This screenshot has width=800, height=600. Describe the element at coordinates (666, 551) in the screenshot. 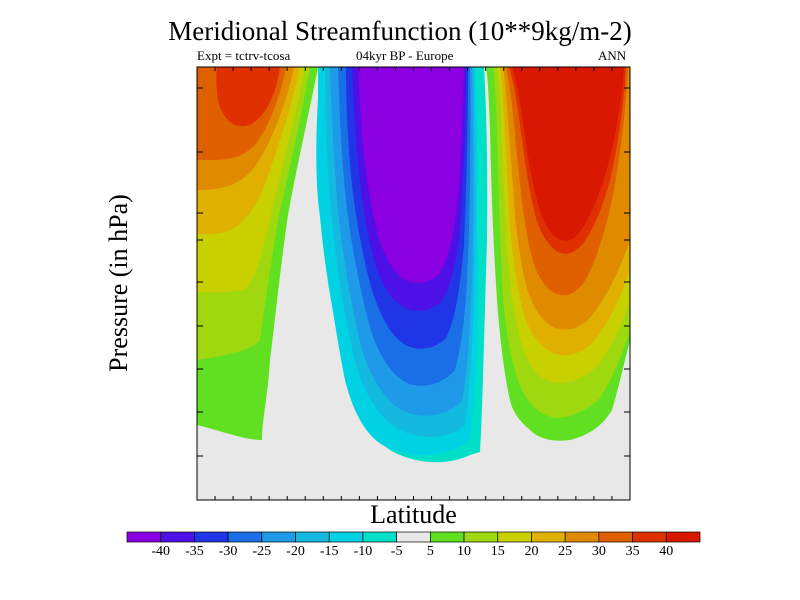

I see `colorbar-label: 40` at that location.